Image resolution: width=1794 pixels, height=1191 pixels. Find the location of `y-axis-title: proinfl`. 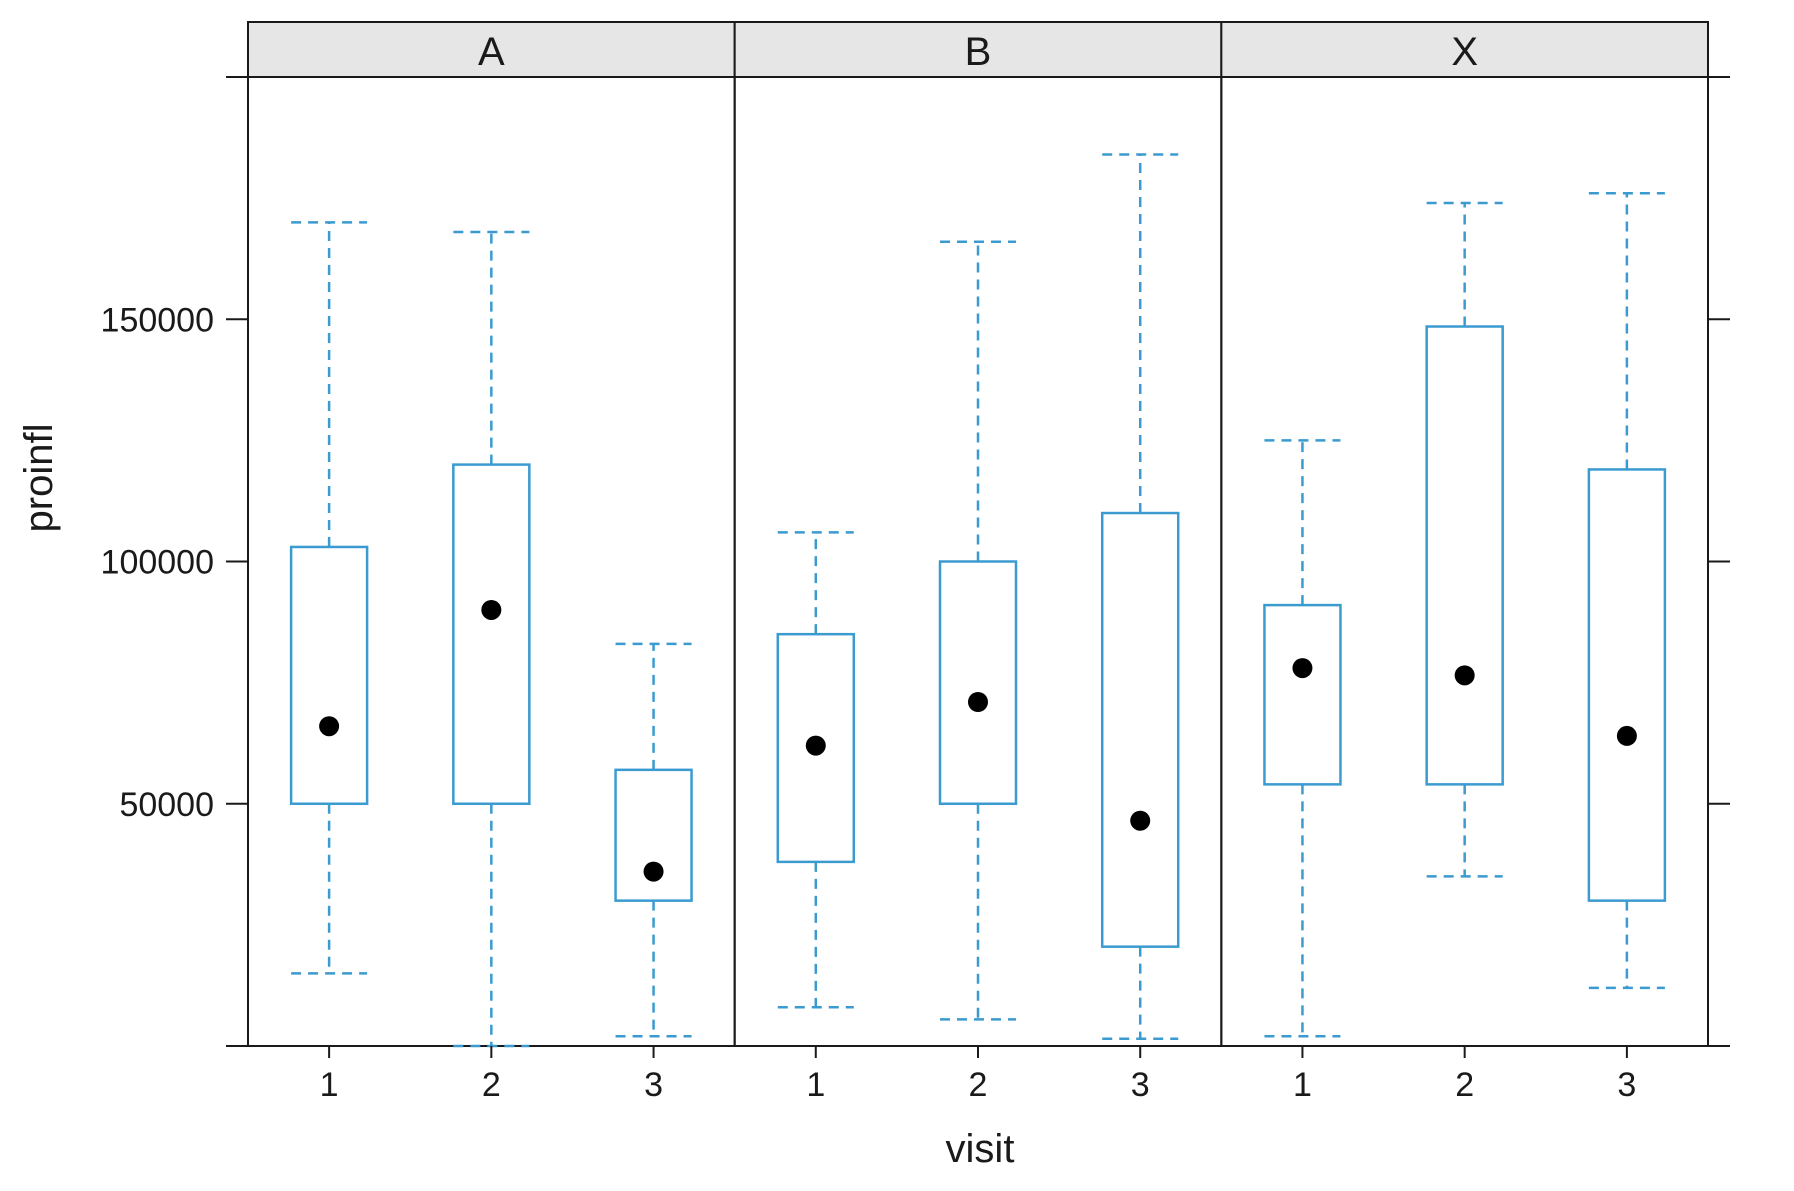

y-axis-title: proinfl is located at coordinates (39, 478).